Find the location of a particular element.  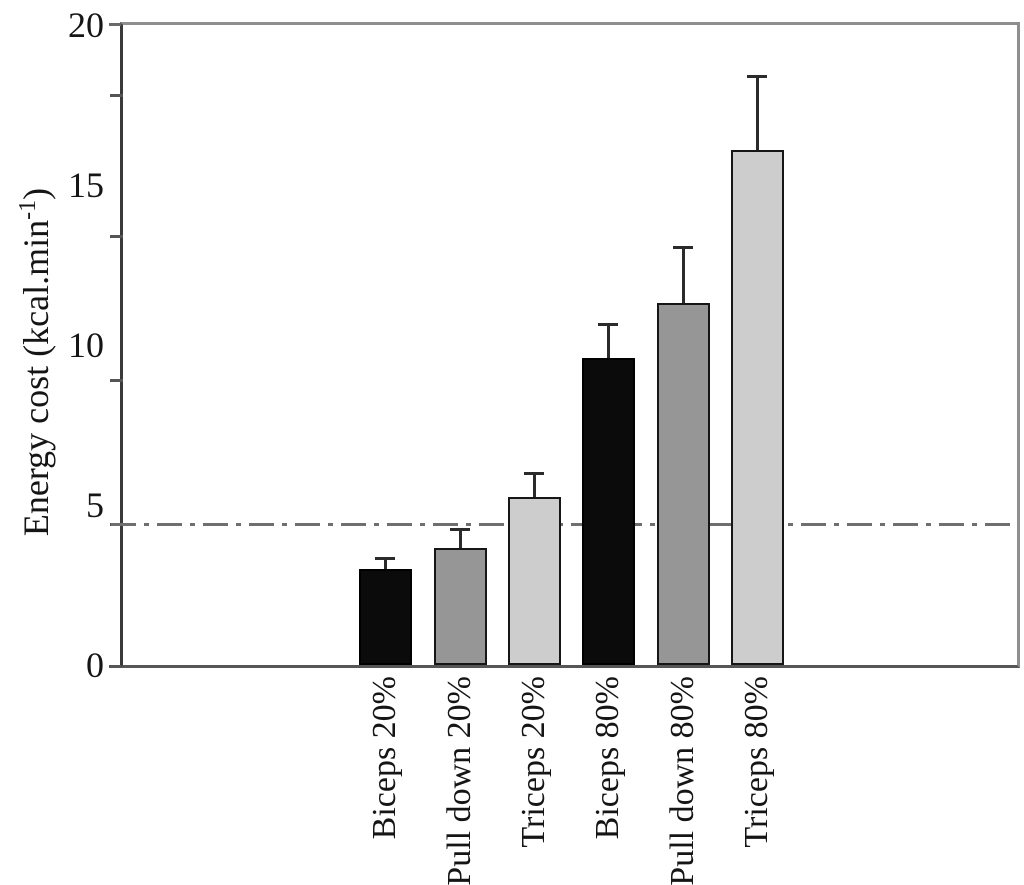

y-minor-tick-8.9 is located at coordinates (116, 381).